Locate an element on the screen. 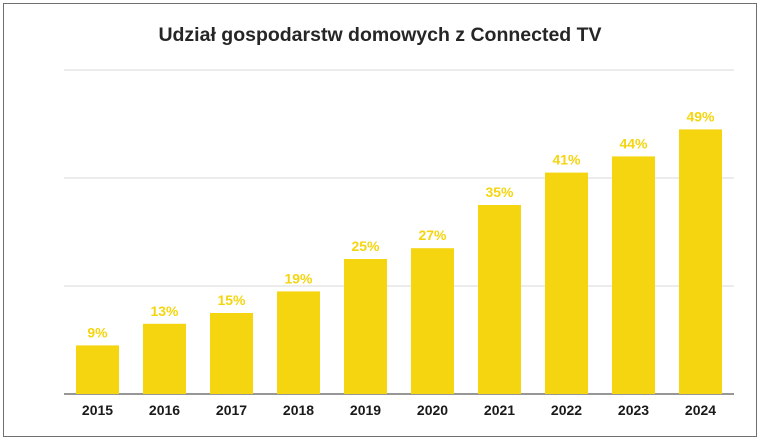 Image resolution: width=766 pixels, height=446 pixels. bar-2021 is located at coordinates (499, 299).